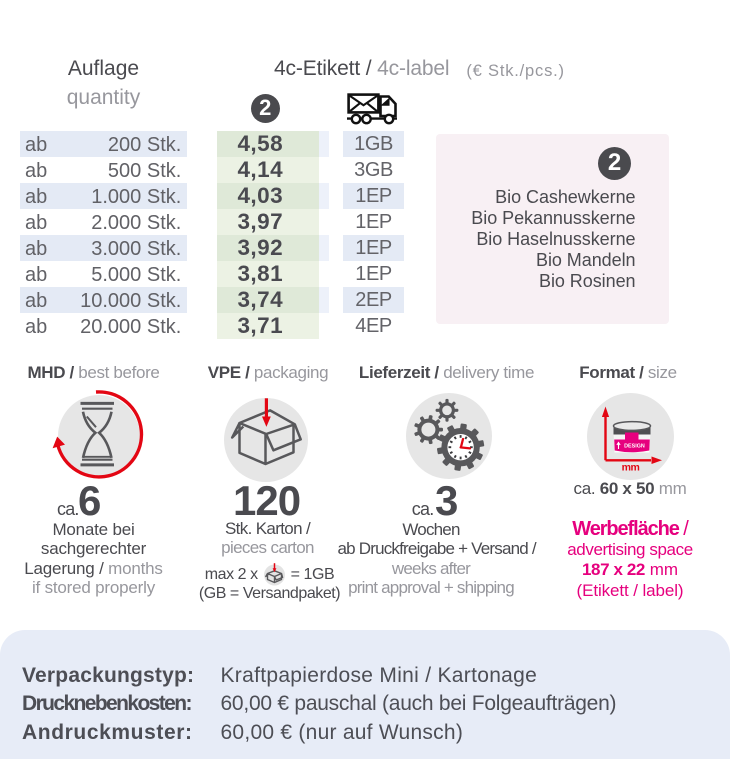  I want to click on svg-text: DESIGN, so click(634, 447).